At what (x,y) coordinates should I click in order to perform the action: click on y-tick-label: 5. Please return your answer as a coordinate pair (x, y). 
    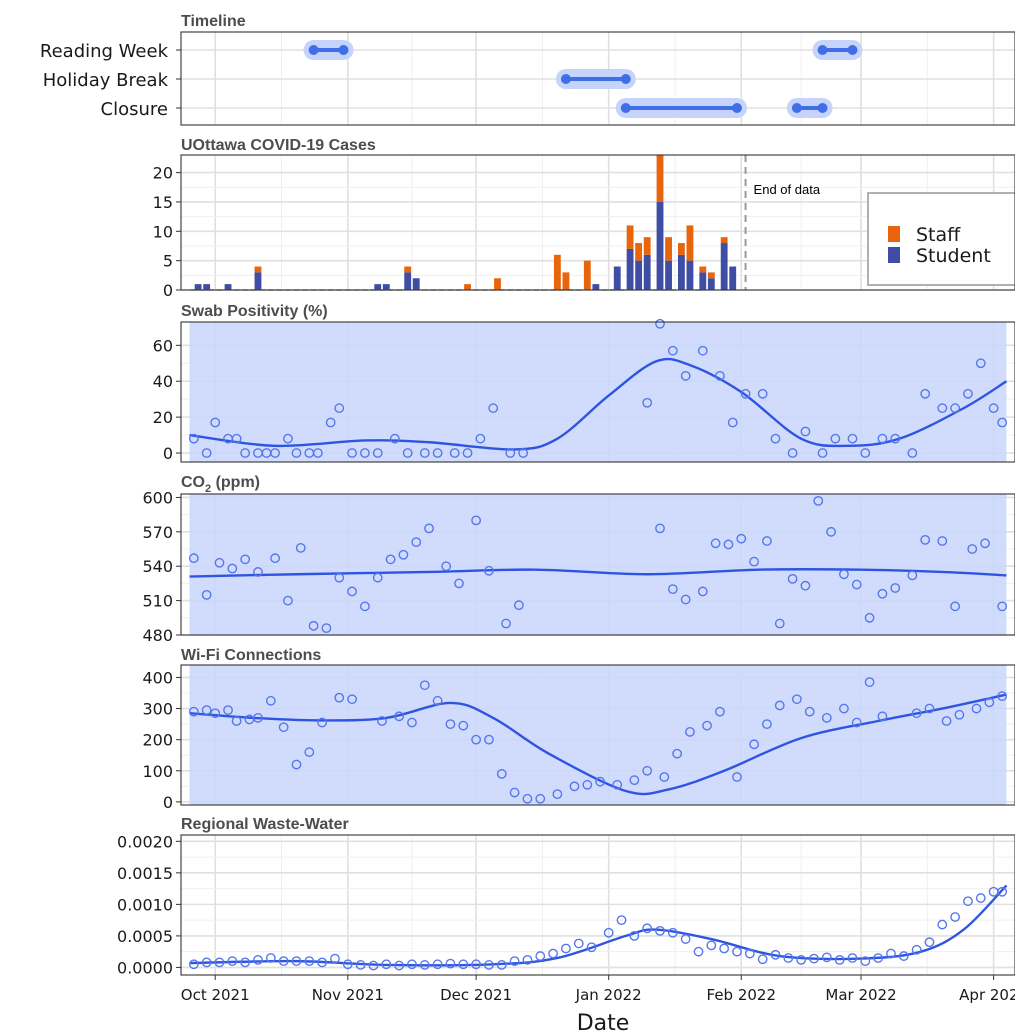
    Looking at the image, I should click on (168, 261).